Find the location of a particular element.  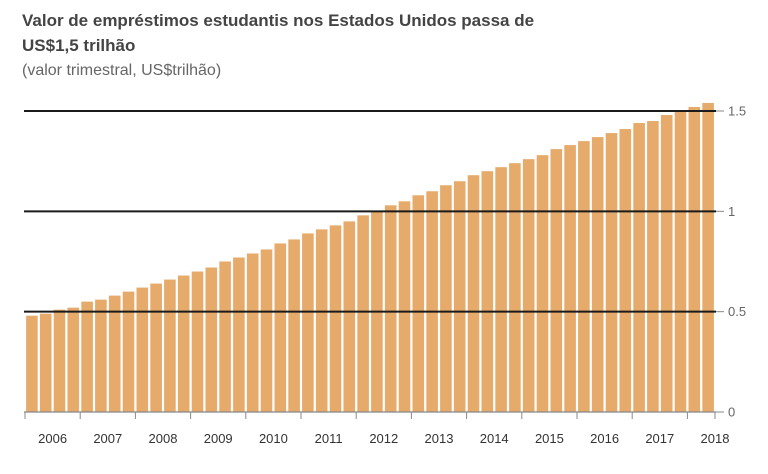

chart-subtitle: (valor trimestral, US$trilhão) is located at coordinates (122, 70).